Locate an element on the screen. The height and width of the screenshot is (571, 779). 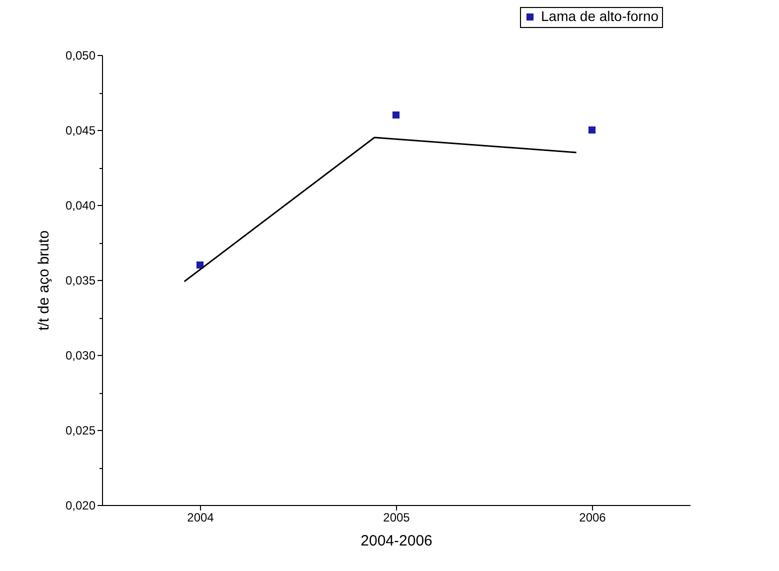
y-tick-label: 0,035 is located at coordinates (80, 281).